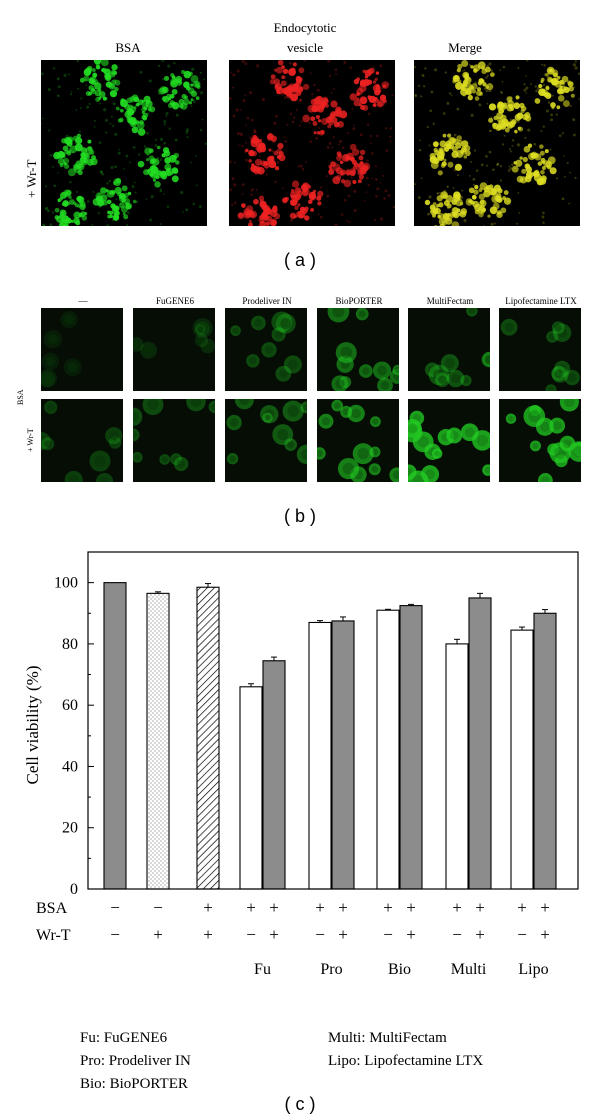 The height and width of the screenshot is (1119, 600). I want to click on panel-a-title-vesicle-line2: vesicle, so click(305, 47).